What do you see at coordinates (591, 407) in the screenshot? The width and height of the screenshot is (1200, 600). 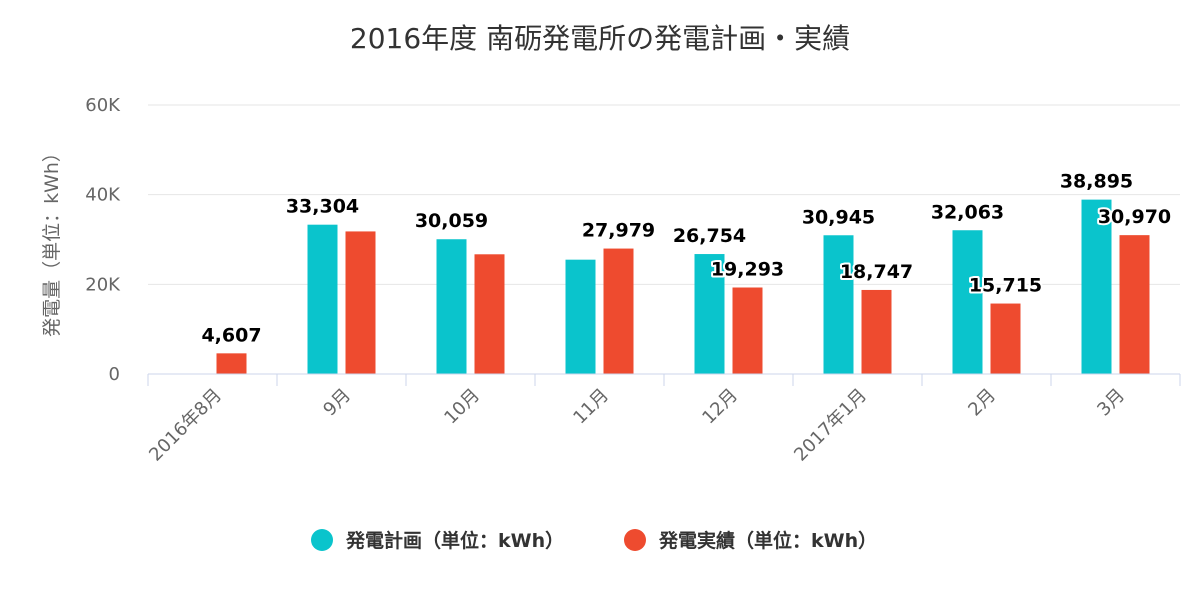 I see `x-tick-label: 11月` at bounding box center [591, 407].